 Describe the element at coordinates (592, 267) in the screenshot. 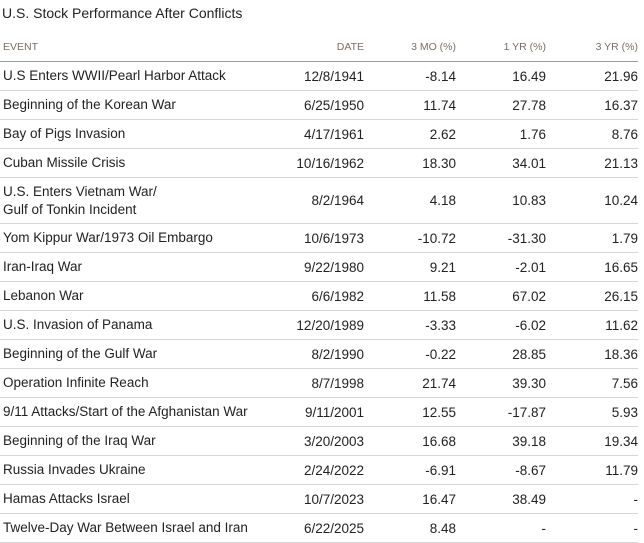

I see `return-3yr-cell: 16.65` at that location.